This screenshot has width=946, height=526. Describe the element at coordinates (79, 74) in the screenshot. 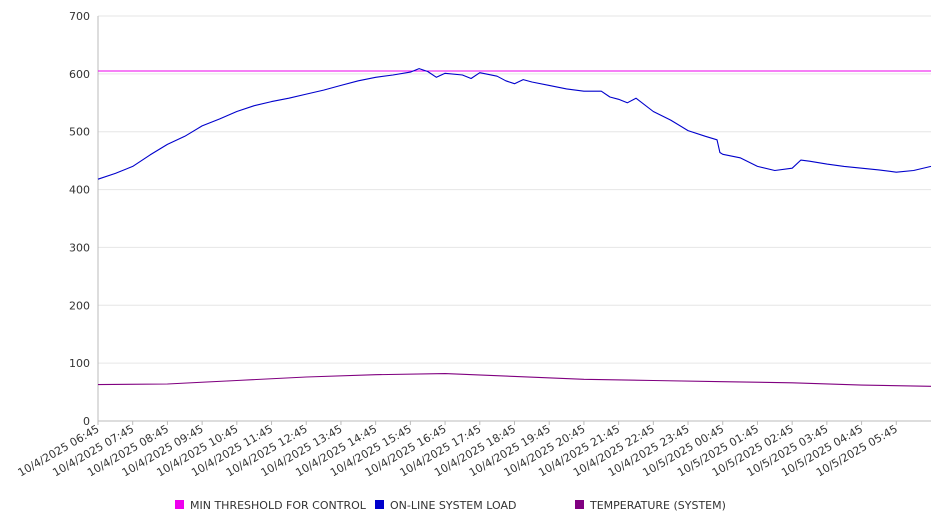

I see `y-tick-label: 600` at that location.